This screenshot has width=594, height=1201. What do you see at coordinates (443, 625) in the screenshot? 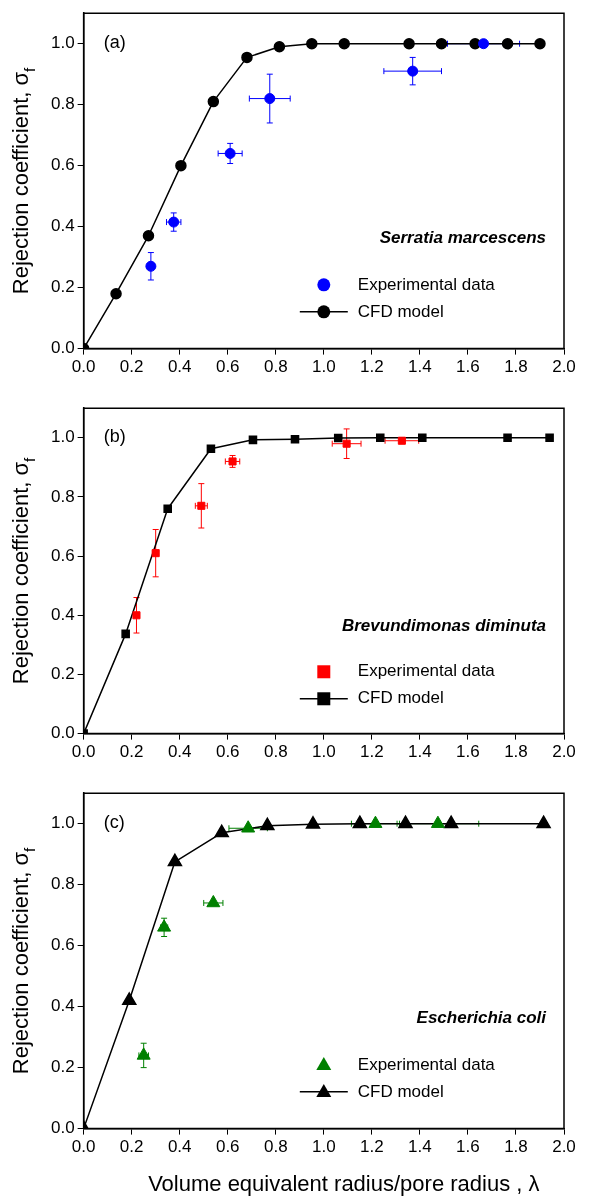
I see `annotation: Brevundimonas diminuta` at bounding box center [443, 625].